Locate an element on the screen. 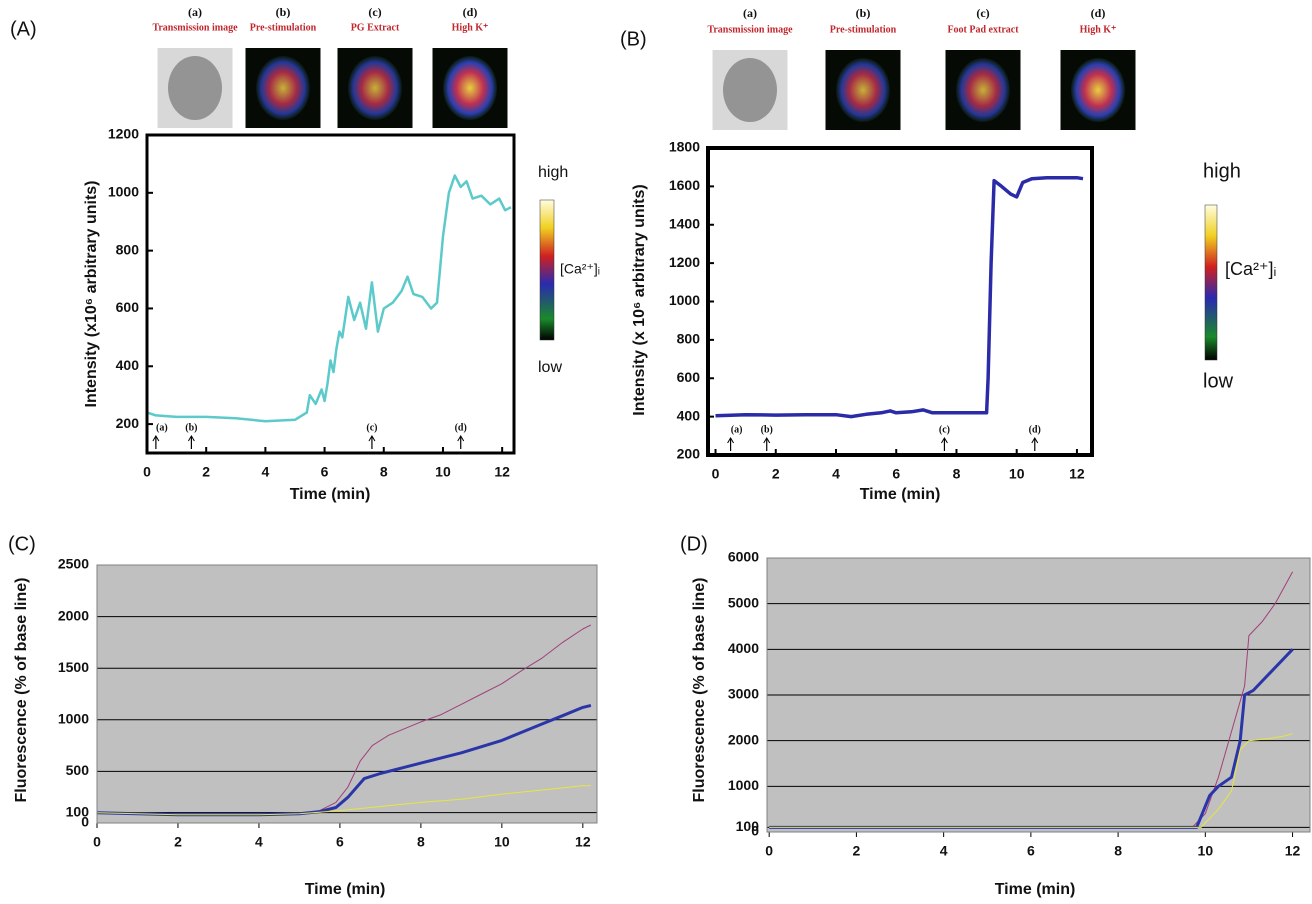  y-tick-label: 1600 is located at coordinates (684, 185).